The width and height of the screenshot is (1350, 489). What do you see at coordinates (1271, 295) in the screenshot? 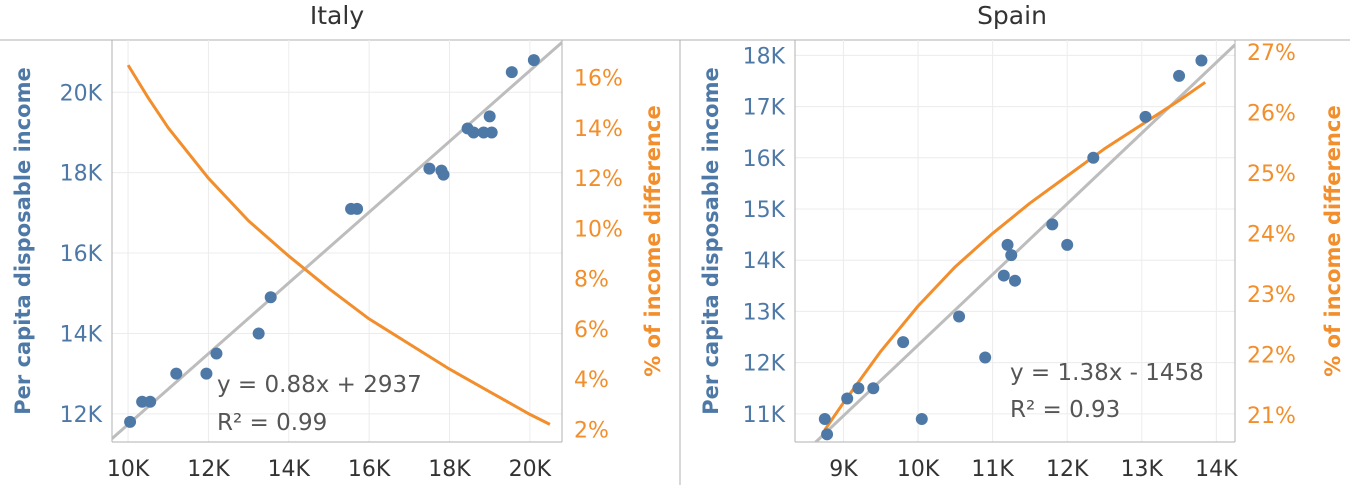
I see `spain-y2-tick-label: 23%` at bounding box center [1271, 295].